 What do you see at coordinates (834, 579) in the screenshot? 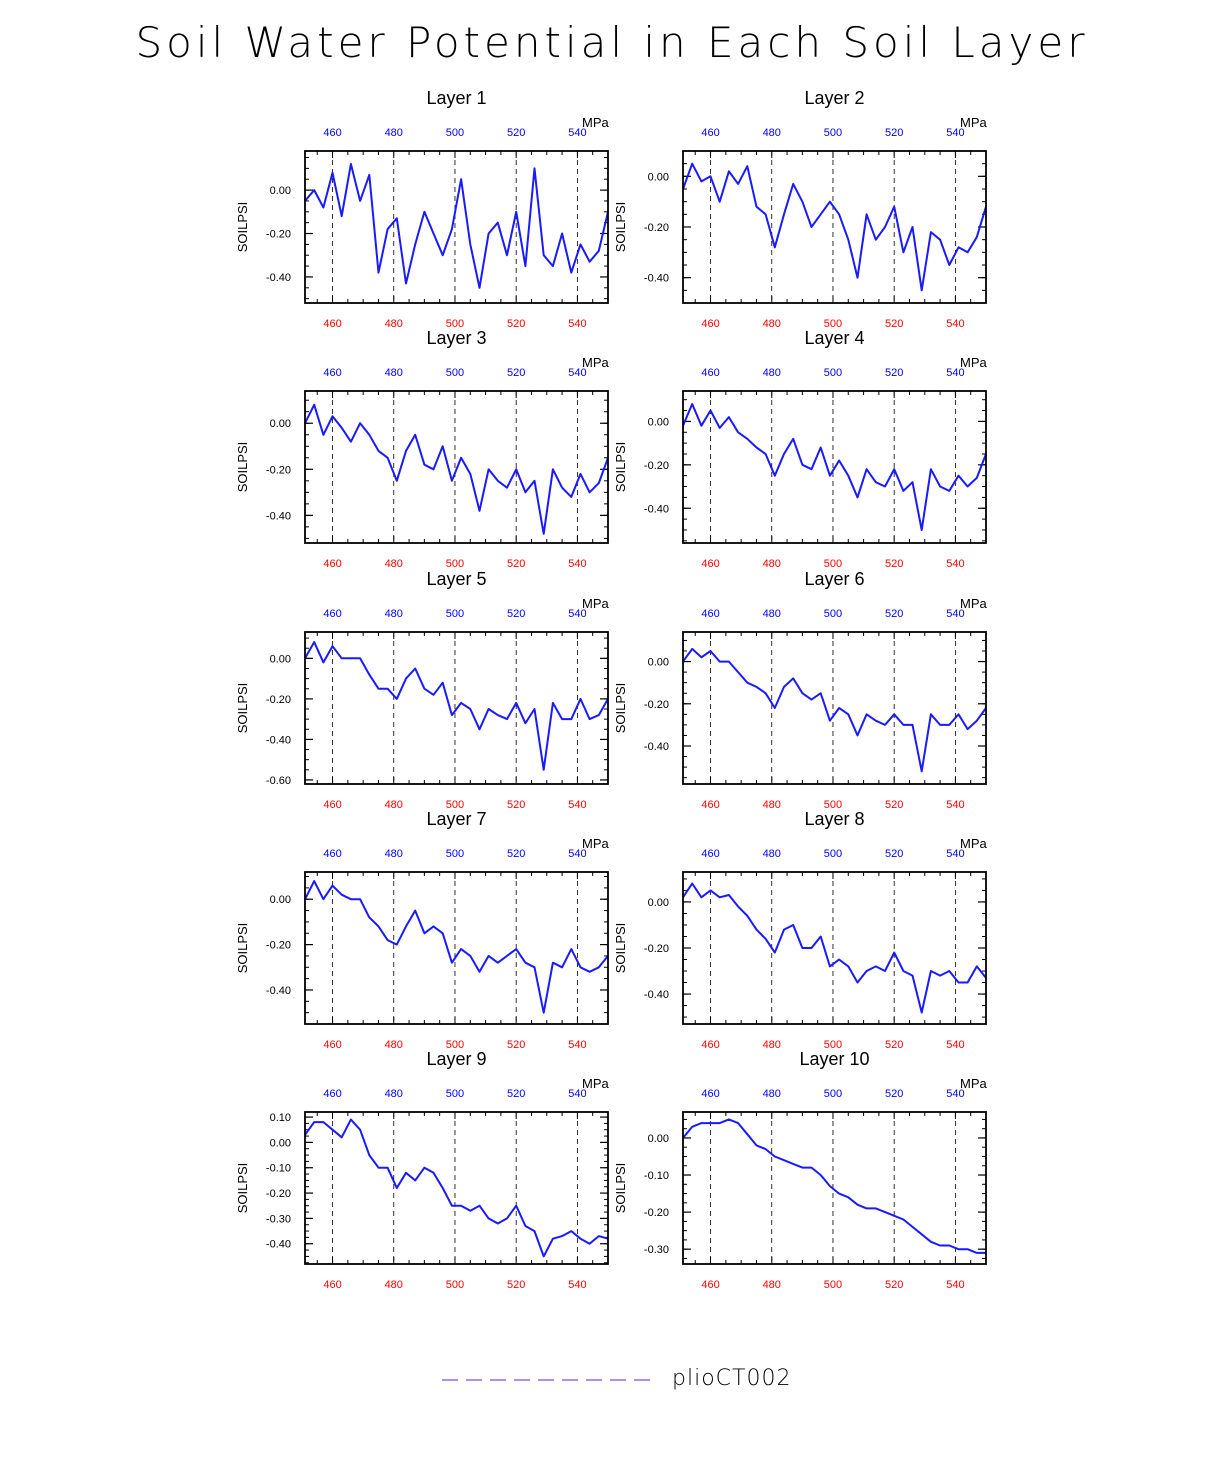
I see `panel-title: Layer 6` at bounding box center [834, 579].